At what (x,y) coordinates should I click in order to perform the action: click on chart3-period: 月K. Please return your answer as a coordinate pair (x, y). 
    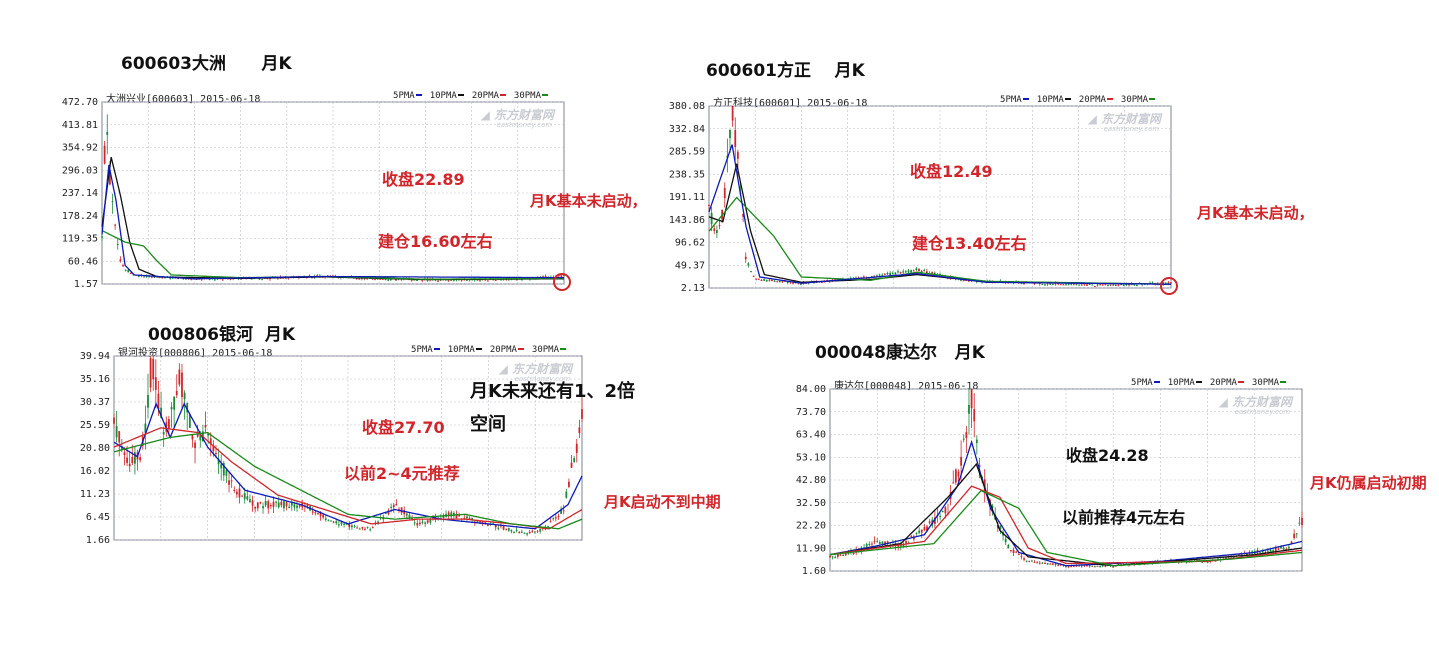
    Looking at the image, I should click on (280, 335).